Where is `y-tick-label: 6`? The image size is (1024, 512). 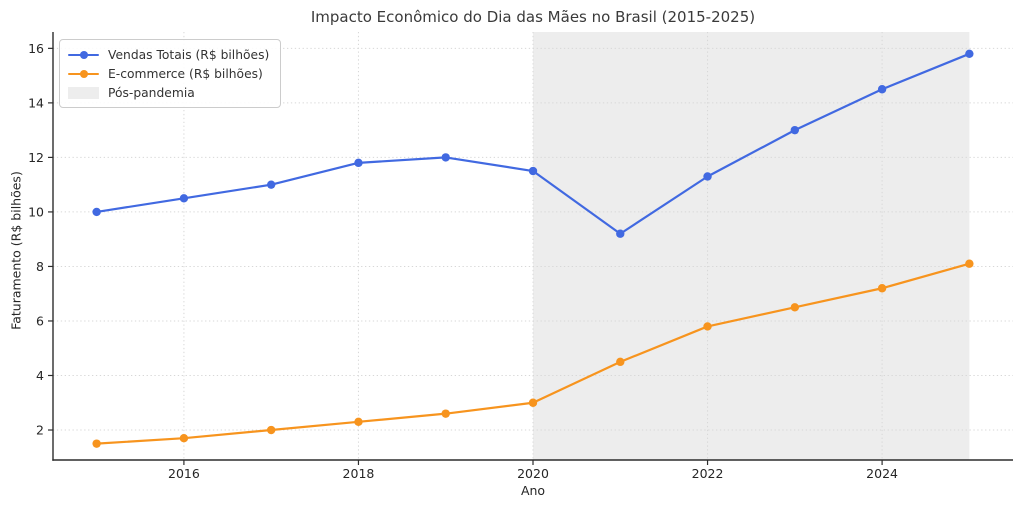 y-tick-label: 6 is located at coordinates (40, 320).